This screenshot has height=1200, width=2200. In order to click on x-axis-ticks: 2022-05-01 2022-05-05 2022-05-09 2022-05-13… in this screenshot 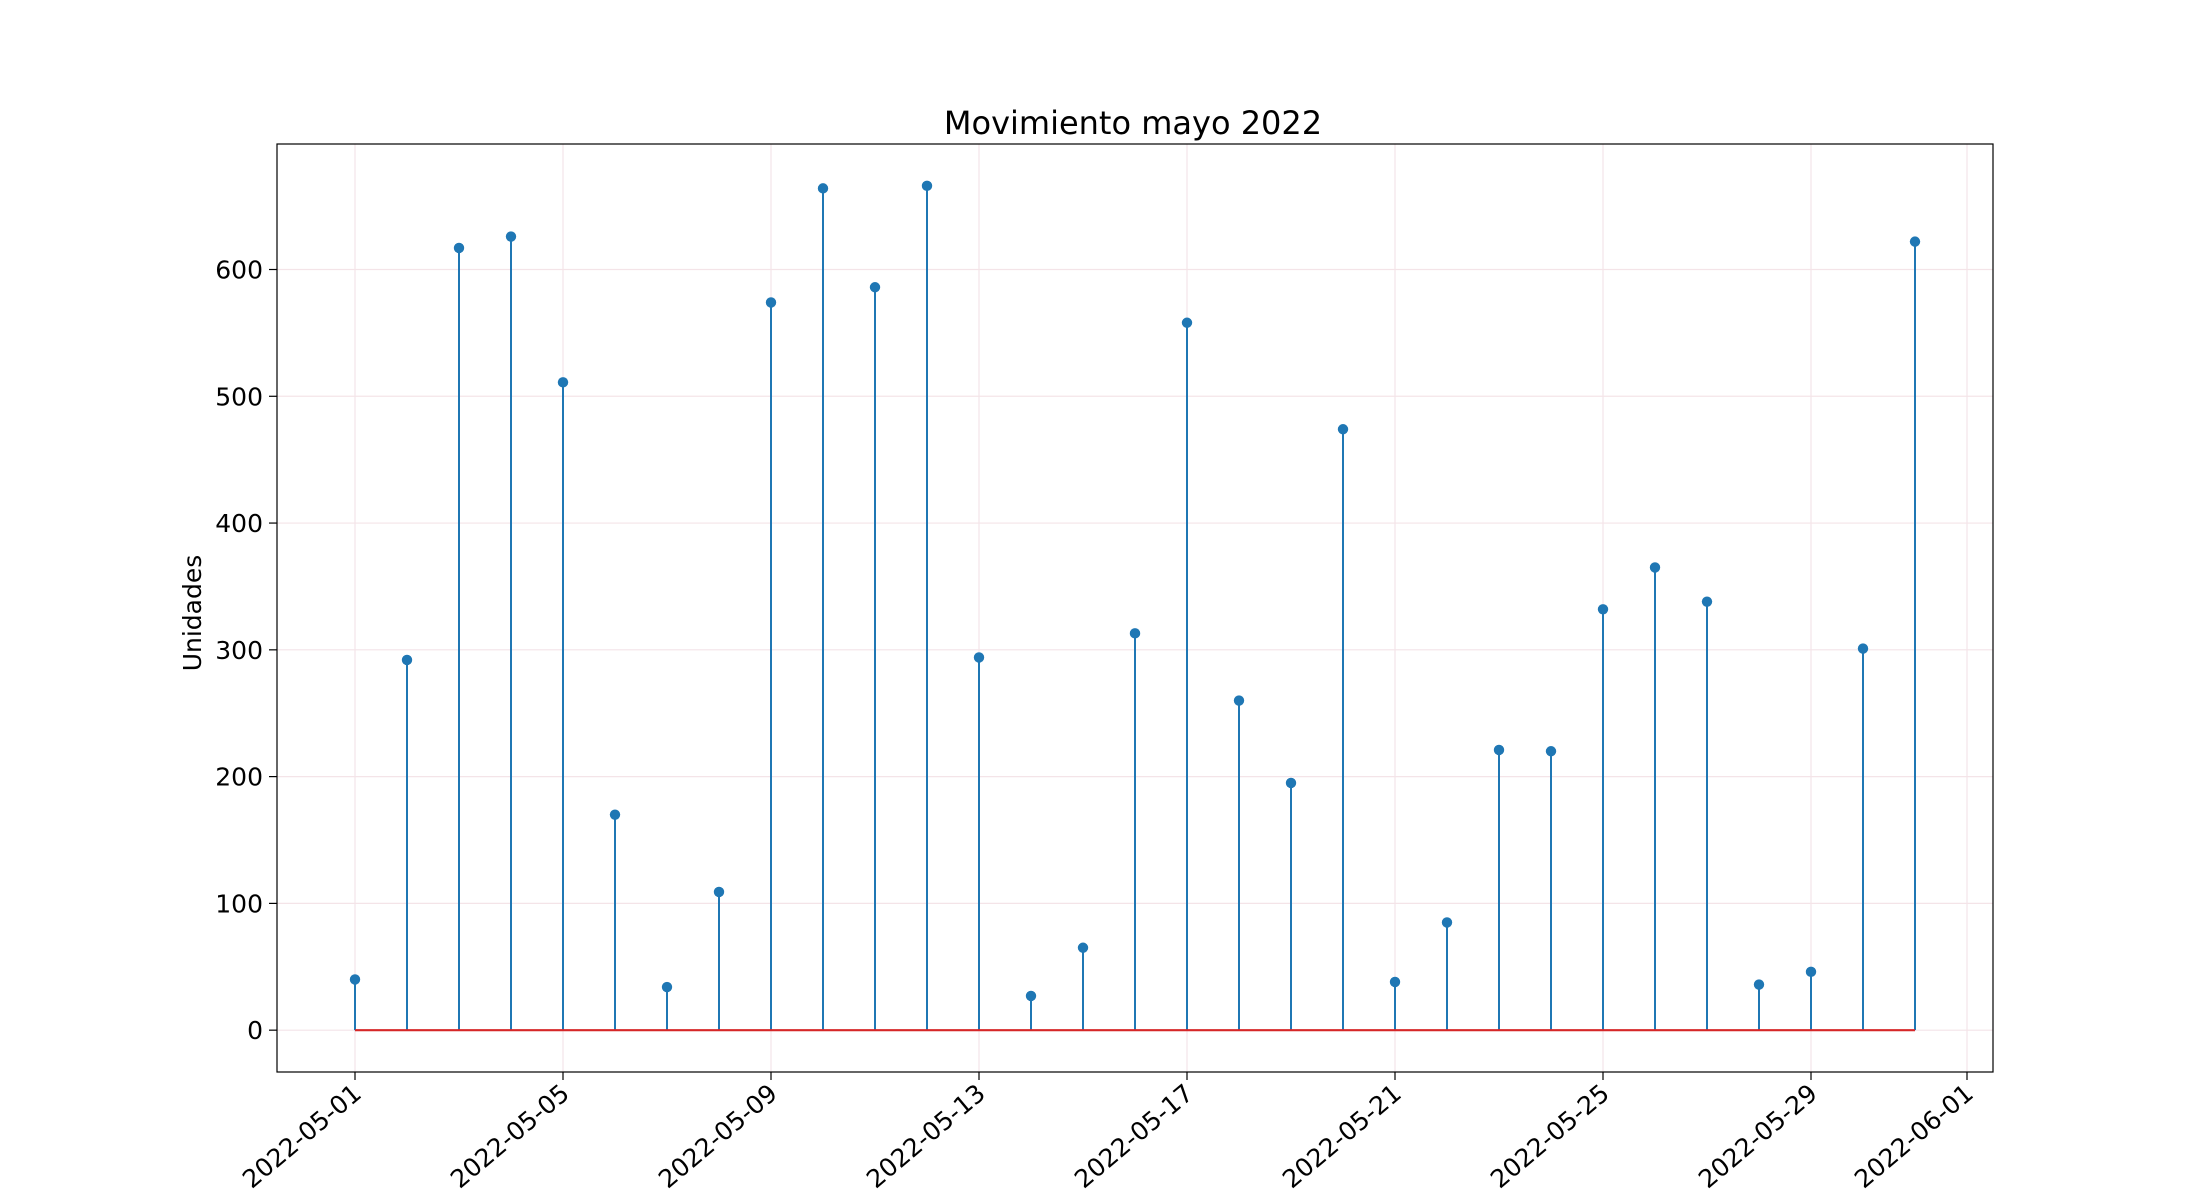, I will do `click(1108, 1133)`.